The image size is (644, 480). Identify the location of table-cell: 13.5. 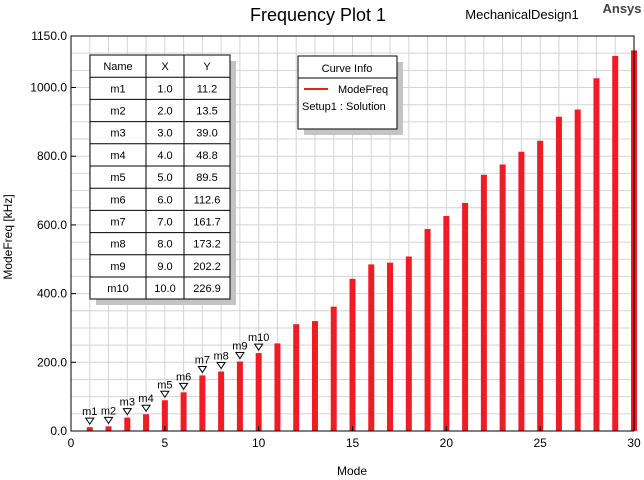
(206, 112).